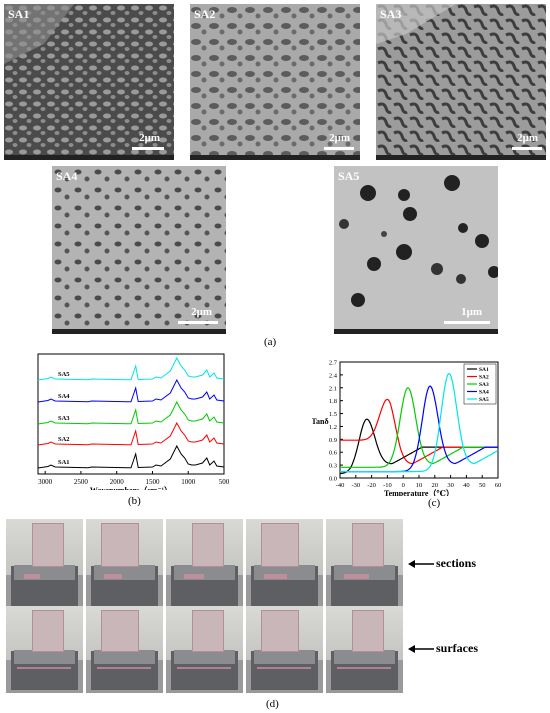  I want to click on panel-label: SA3, so click(391, 14).